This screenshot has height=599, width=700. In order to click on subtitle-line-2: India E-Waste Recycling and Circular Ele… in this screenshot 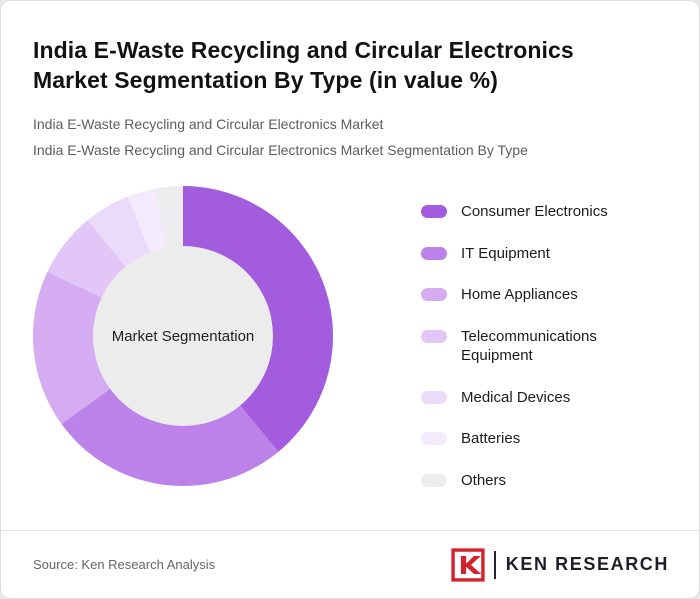, I will do `click(280, 150)`.